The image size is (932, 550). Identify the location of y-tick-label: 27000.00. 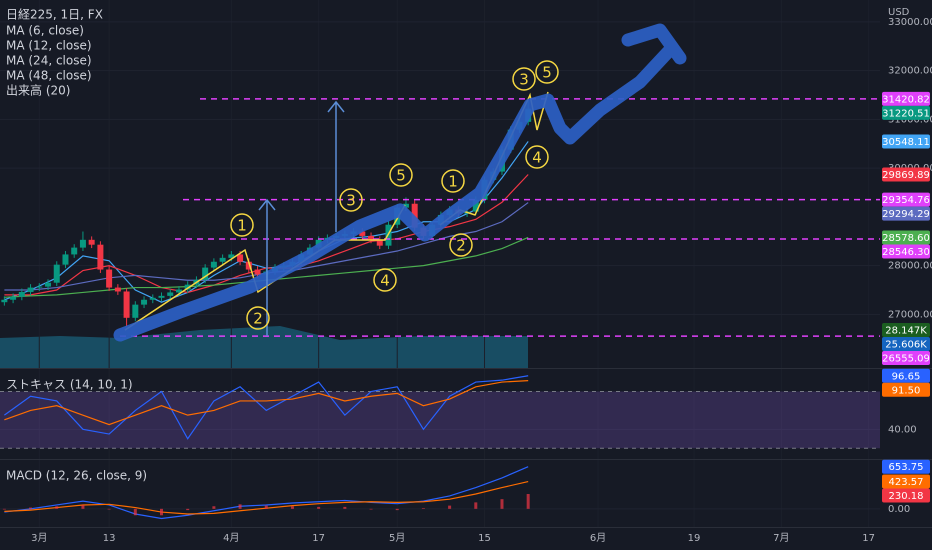
(910, 314).